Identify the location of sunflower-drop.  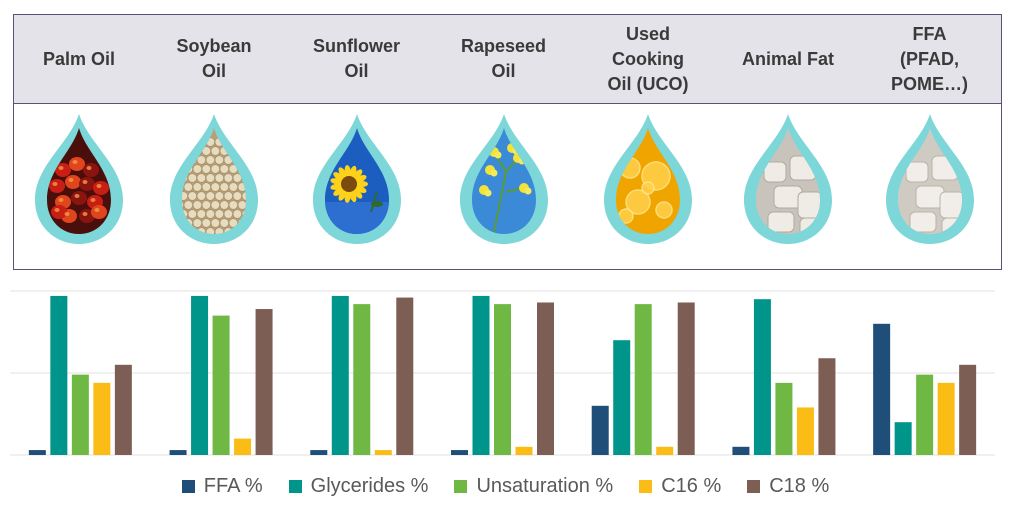
(356, 179).